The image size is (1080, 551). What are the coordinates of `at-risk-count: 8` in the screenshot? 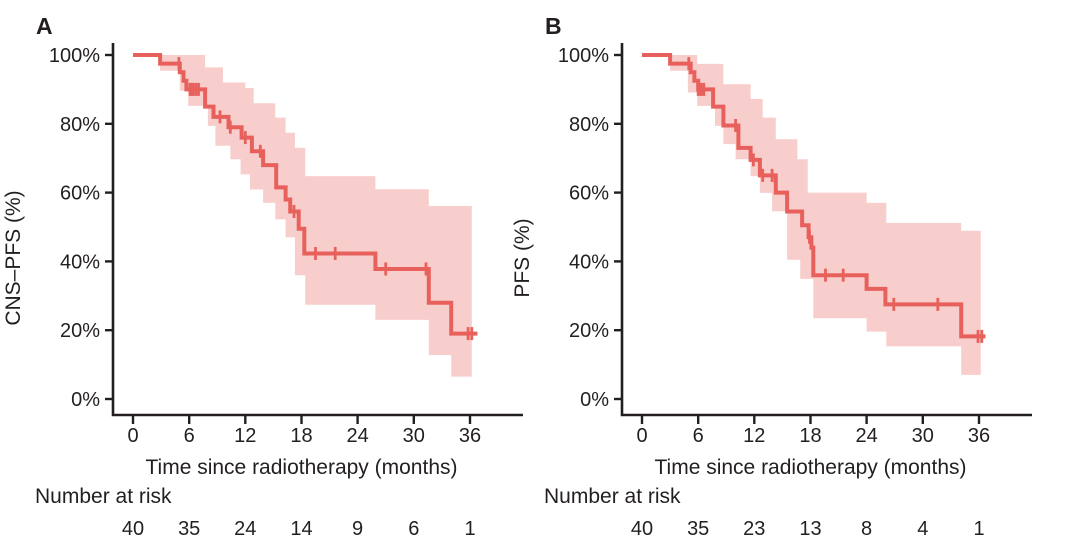 It's located at (866, 529).